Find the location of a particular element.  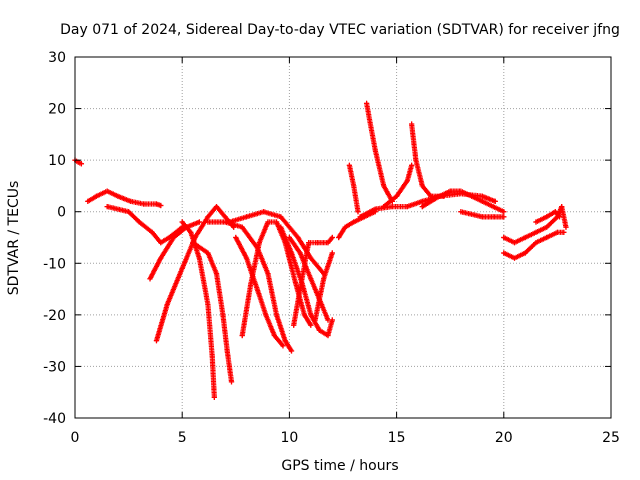

y-tick-labels: -40 -30 -20 -10 0 10 20 30 is located at coordinates (54, 238).